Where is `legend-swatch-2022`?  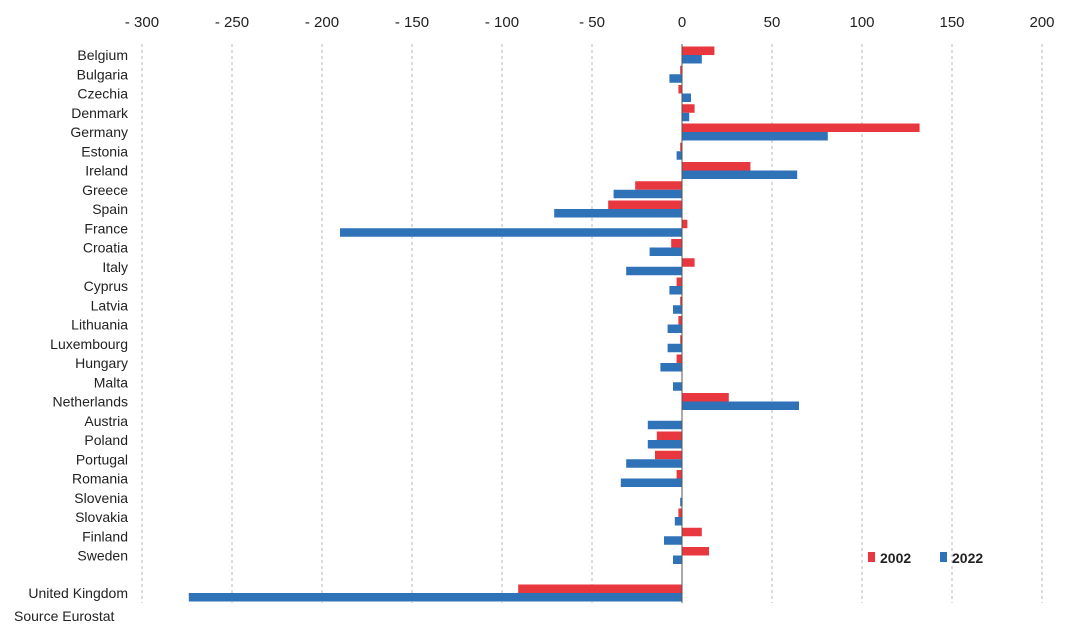 legend-swatch-2022 is located at coordinates (943, 557).